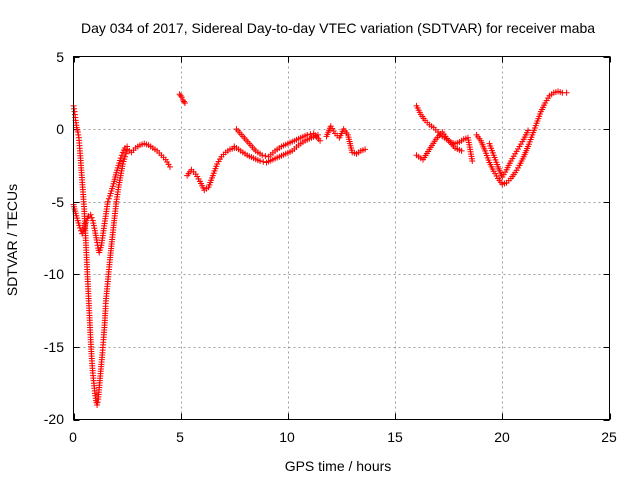  What do you see at coordinates (180, 437) in the screenshot?
I see `x-tick-label-5: 5` at bounding box center [180, 437].